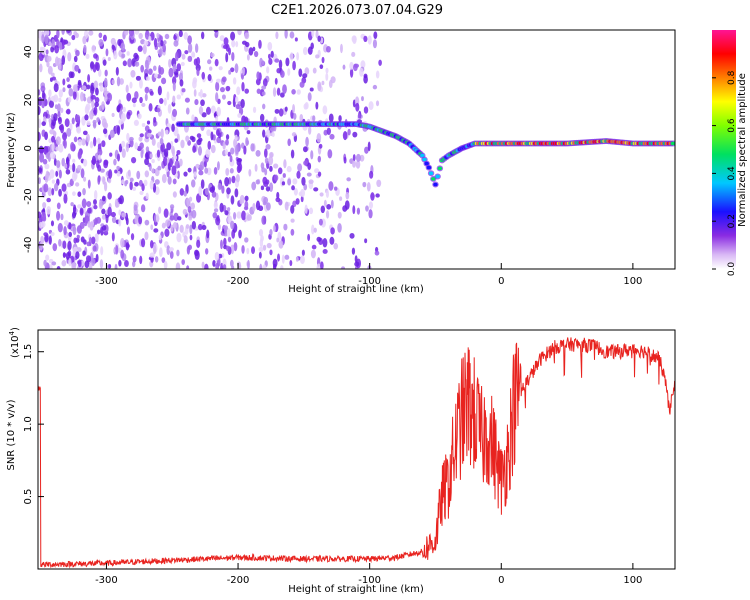  Describe the element at coordinates (422, 155) in the screenshot. I see `spectrogram-ridge-mark` at that location.